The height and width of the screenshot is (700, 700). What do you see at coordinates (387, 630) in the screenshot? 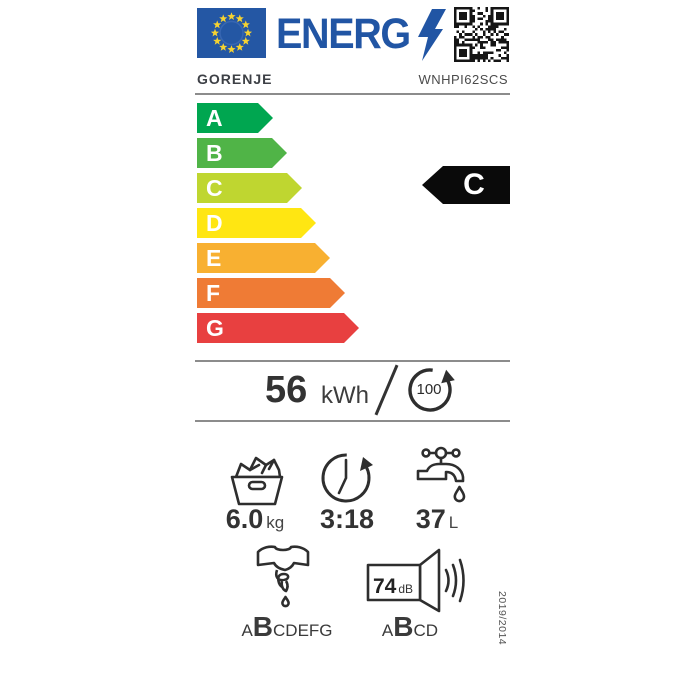
I see `noise-scale-pre: A` at bounding box center [387, 630].